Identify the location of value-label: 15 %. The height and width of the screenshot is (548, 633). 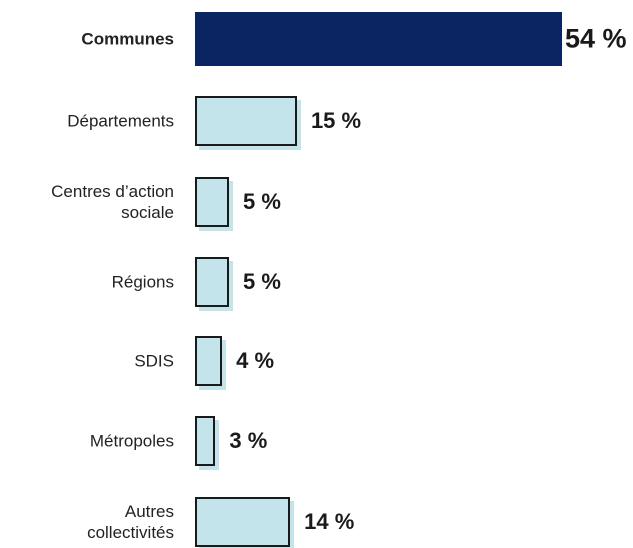
(336, 120).